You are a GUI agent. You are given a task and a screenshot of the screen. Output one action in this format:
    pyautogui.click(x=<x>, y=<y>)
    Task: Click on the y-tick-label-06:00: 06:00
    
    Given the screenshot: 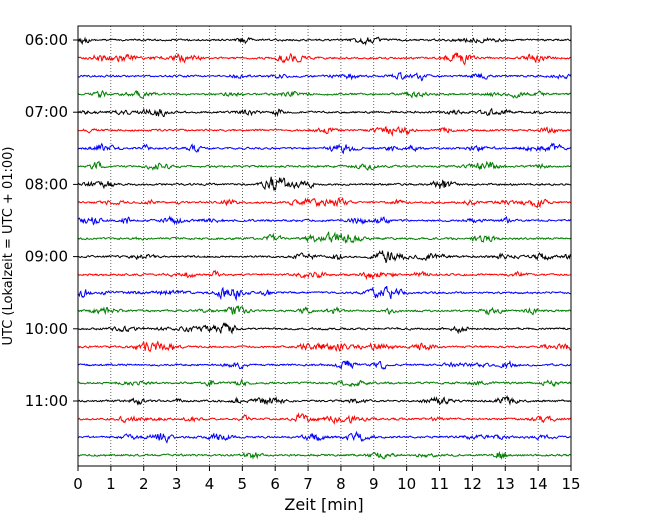 What is the action you would take?
    pyautogui.click(x=46, y=40)
    